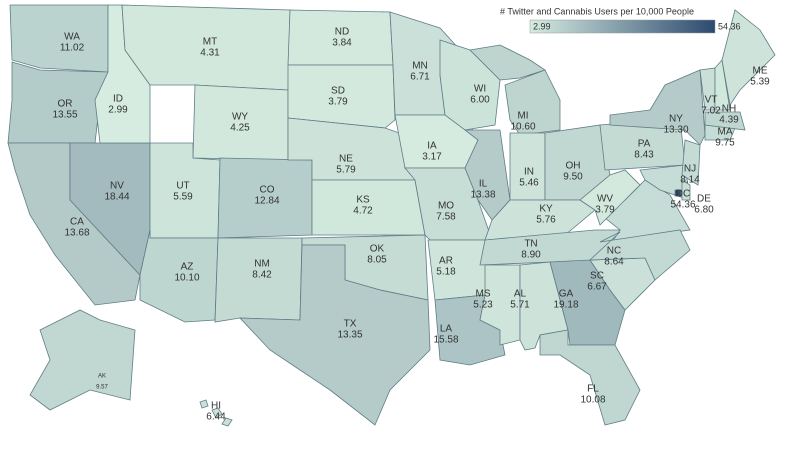  What do you see at coordinates (446, 261) in the screenshot?
I see `state-name: AR` at bounding box center [446, 261].